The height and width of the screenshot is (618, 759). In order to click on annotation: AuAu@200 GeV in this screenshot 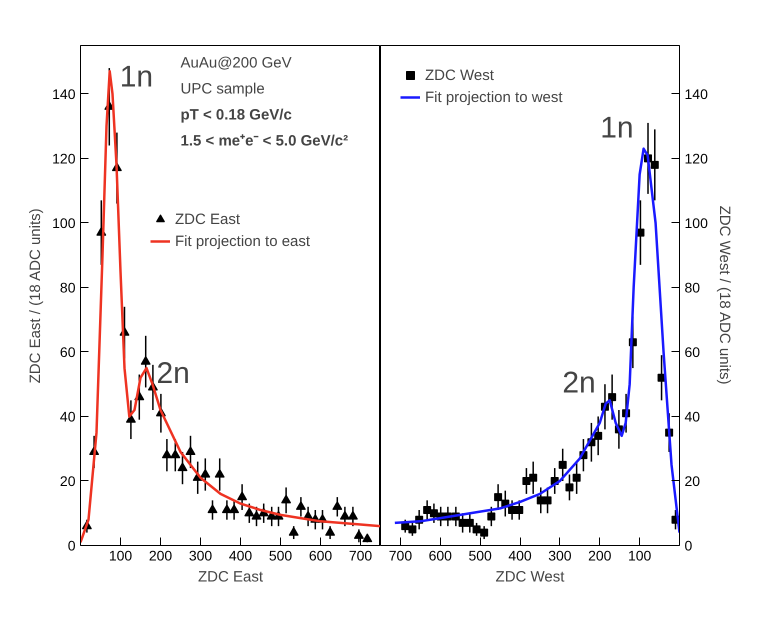, I will do `click(236, 63)`.